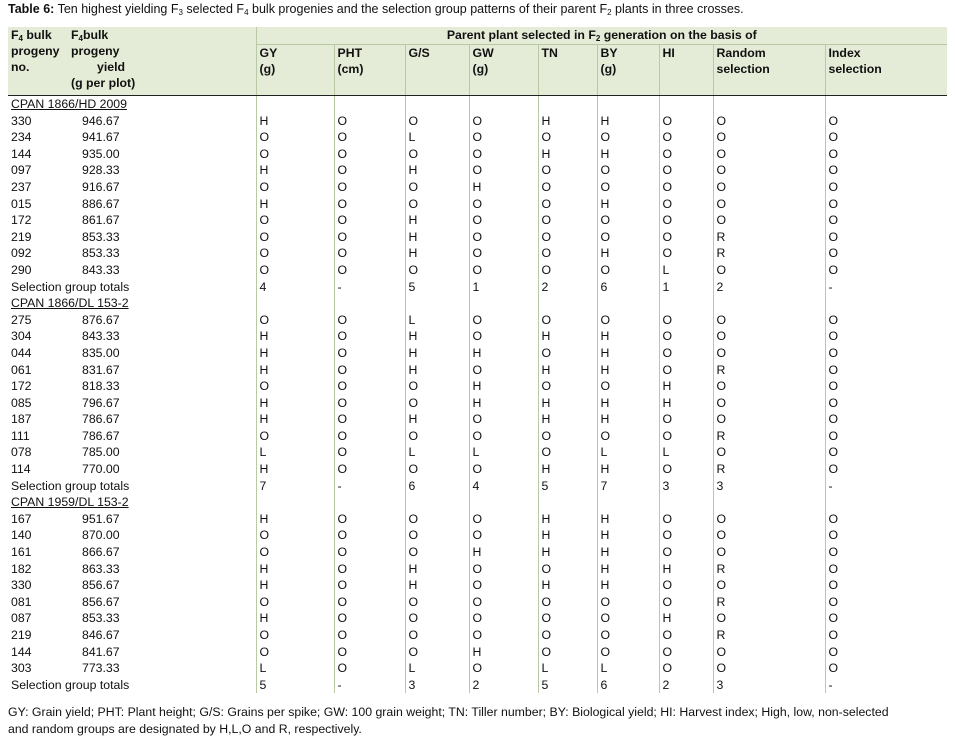 Image resolution: width=955 pixels, height=742 pixels. Describe the element at coordinates (478, 154) in the screenshot. I see `table-row: 144 935.00 O O O O H H O O O` at that location.